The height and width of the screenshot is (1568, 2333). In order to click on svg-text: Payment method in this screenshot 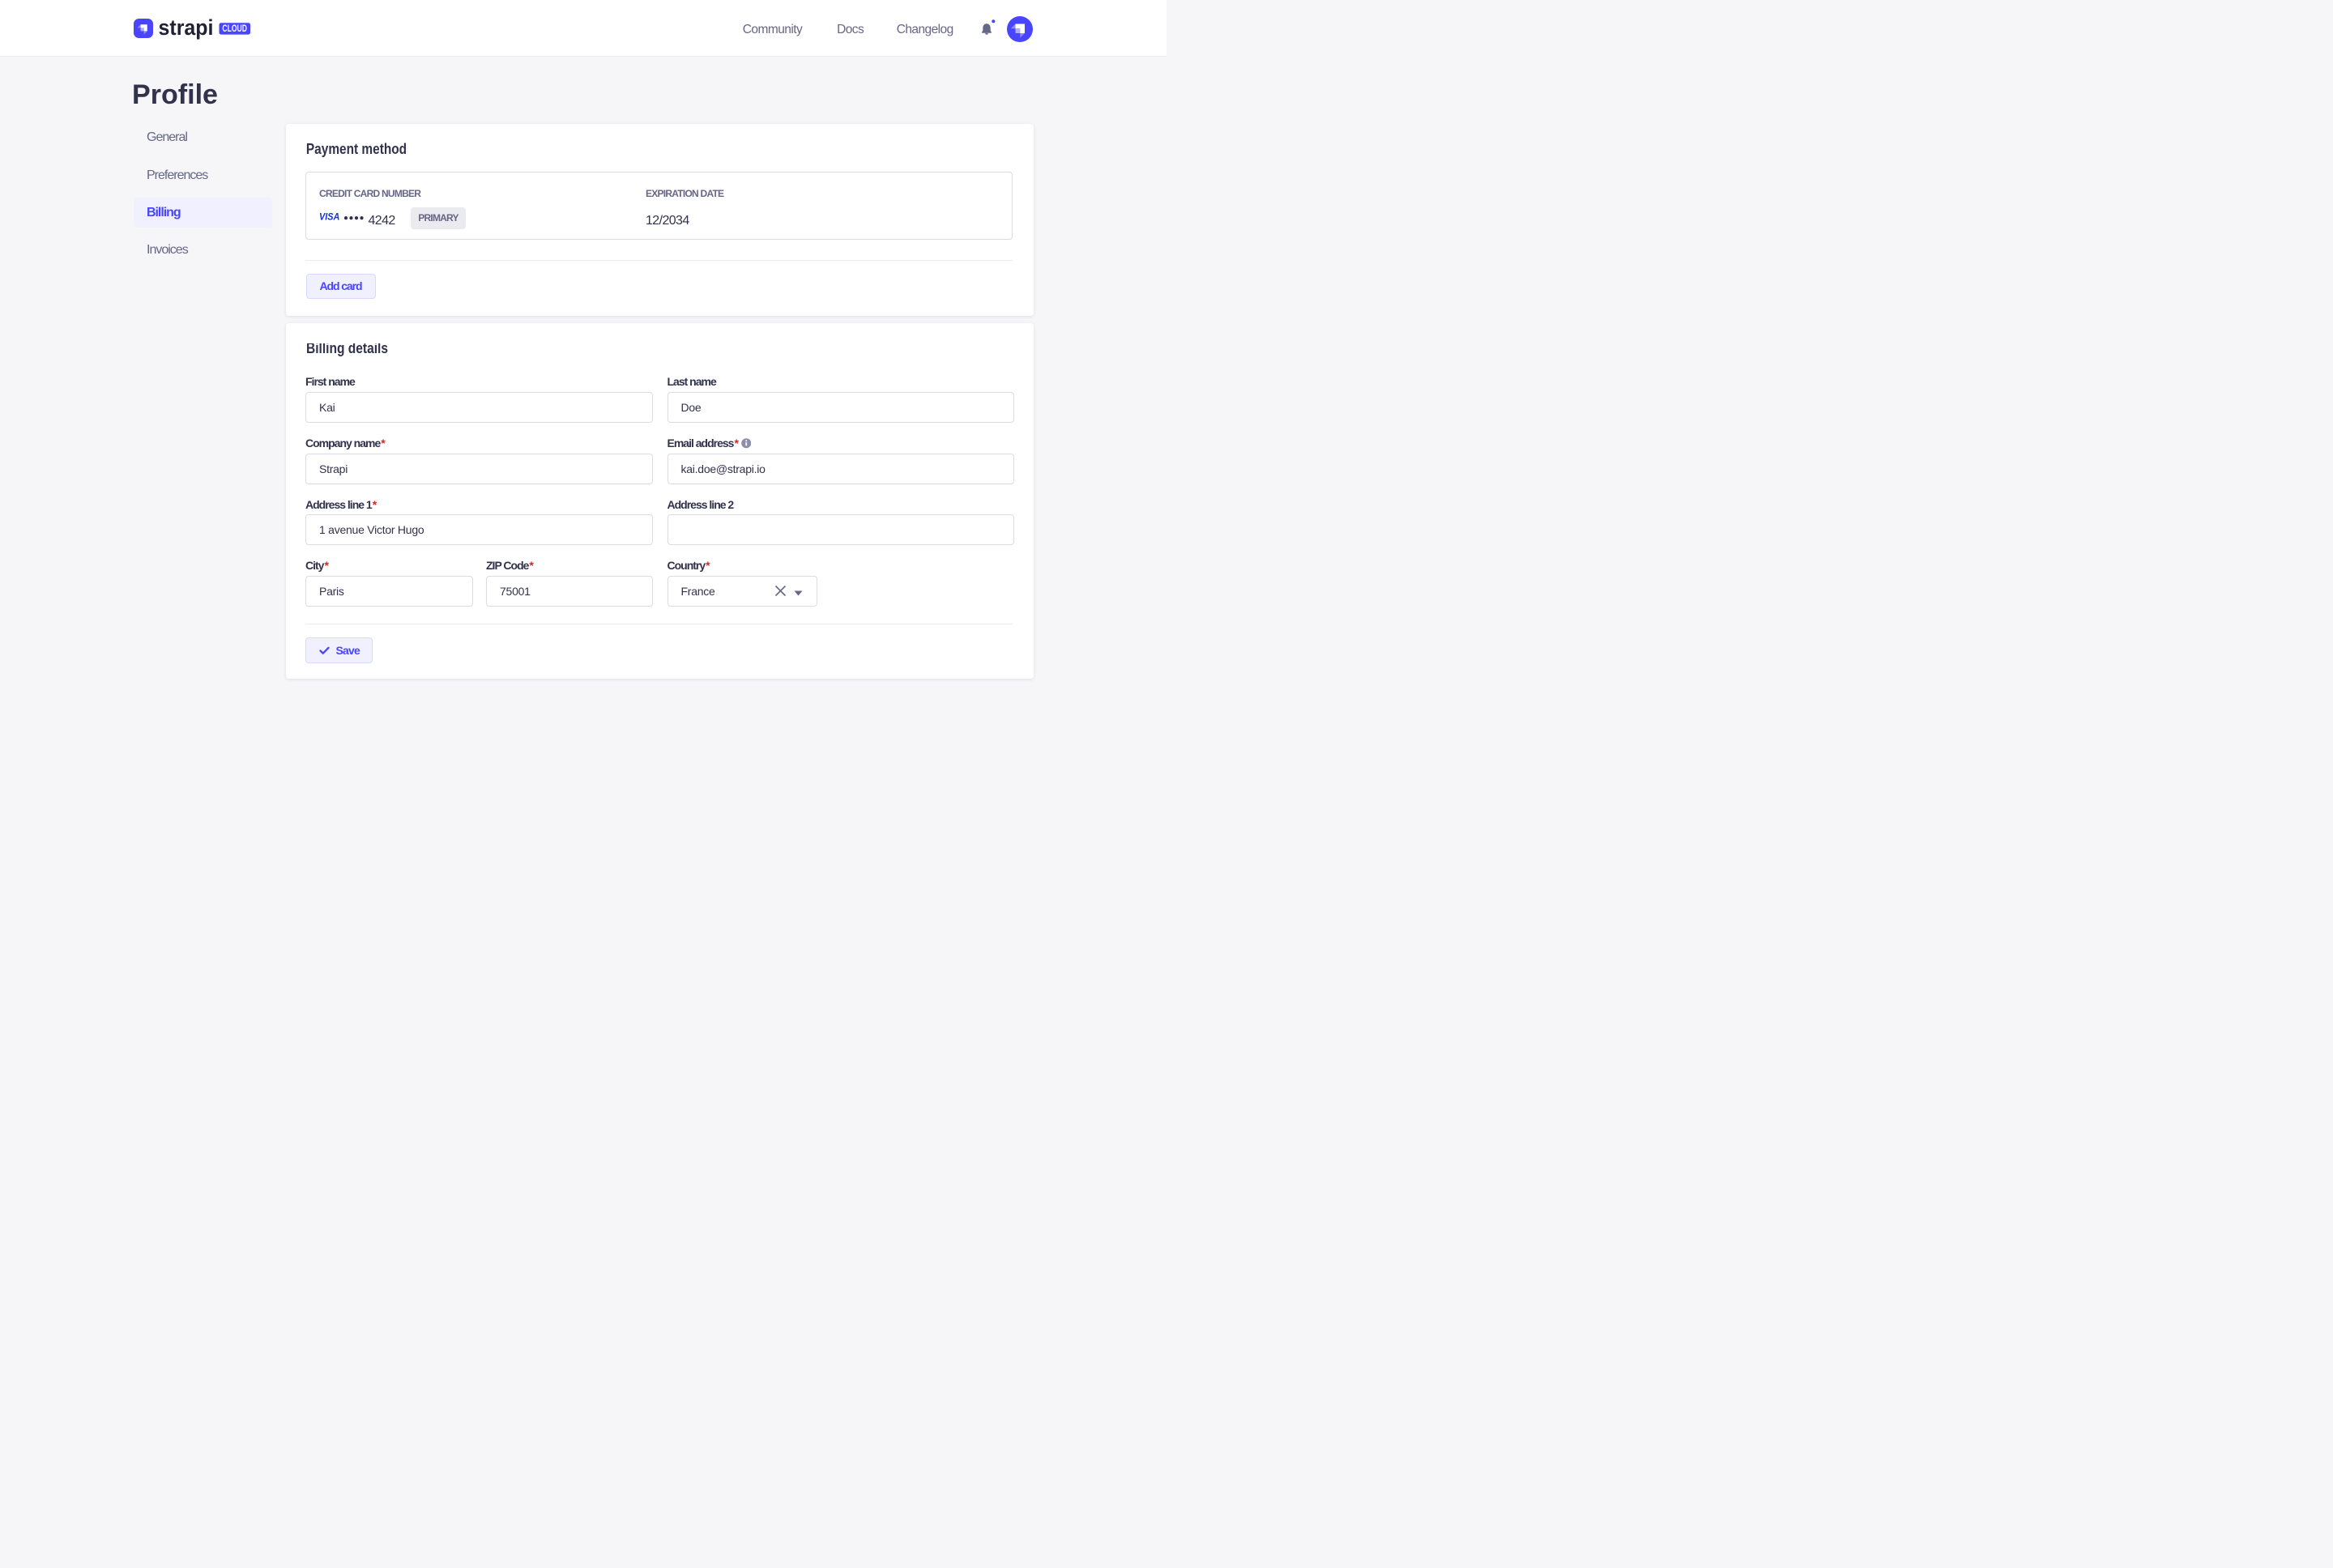, I will do `click(356, 149)`.